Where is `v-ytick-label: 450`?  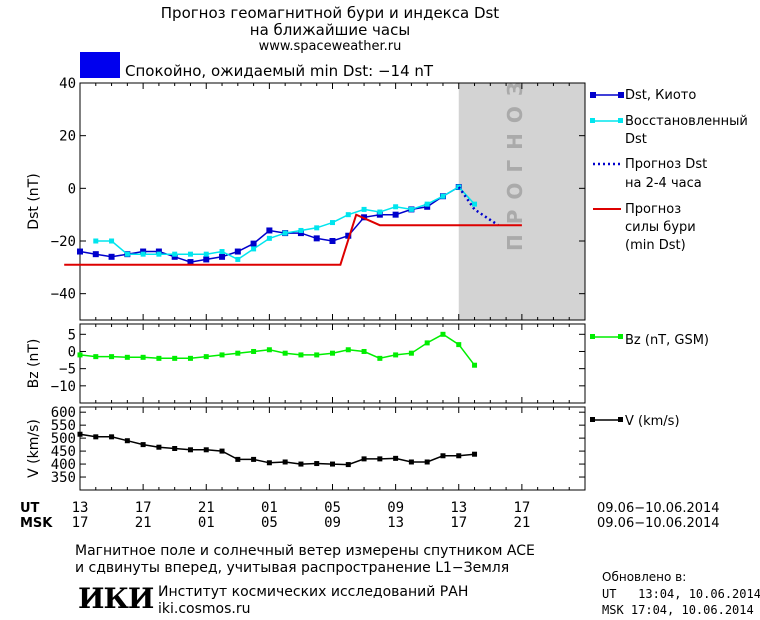
v-ytick-label: 450 is located at coordinates (63, 452).